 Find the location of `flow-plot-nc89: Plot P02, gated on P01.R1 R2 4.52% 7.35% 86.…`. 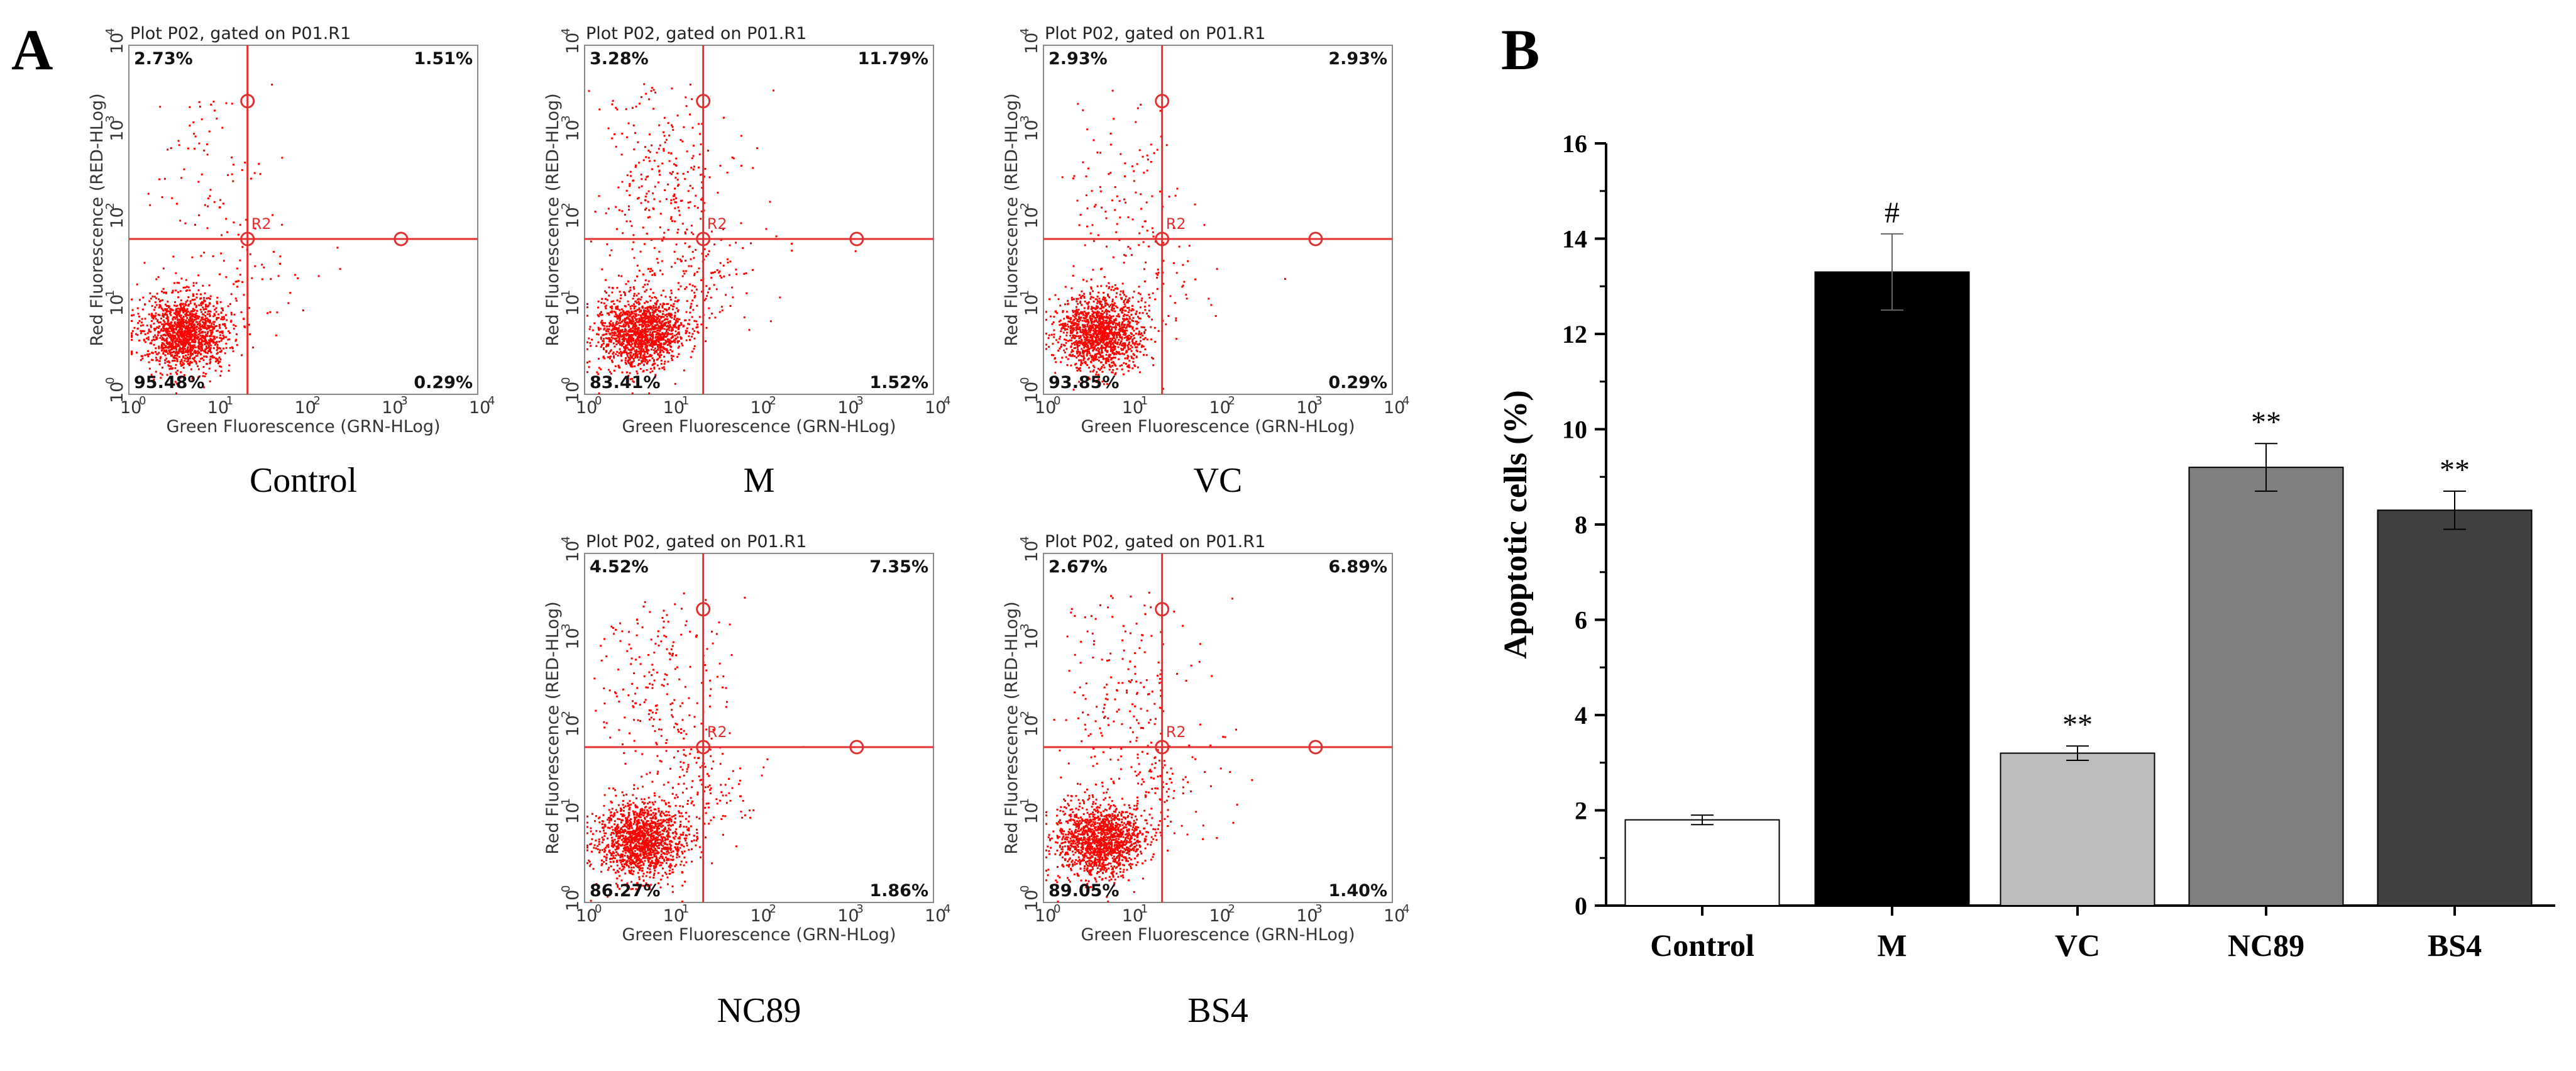

flow-plot-nc89: Plot P02, gated on P01.R1 R2 4.52% 7.35% 86.… is located at coordinates (747, 781).